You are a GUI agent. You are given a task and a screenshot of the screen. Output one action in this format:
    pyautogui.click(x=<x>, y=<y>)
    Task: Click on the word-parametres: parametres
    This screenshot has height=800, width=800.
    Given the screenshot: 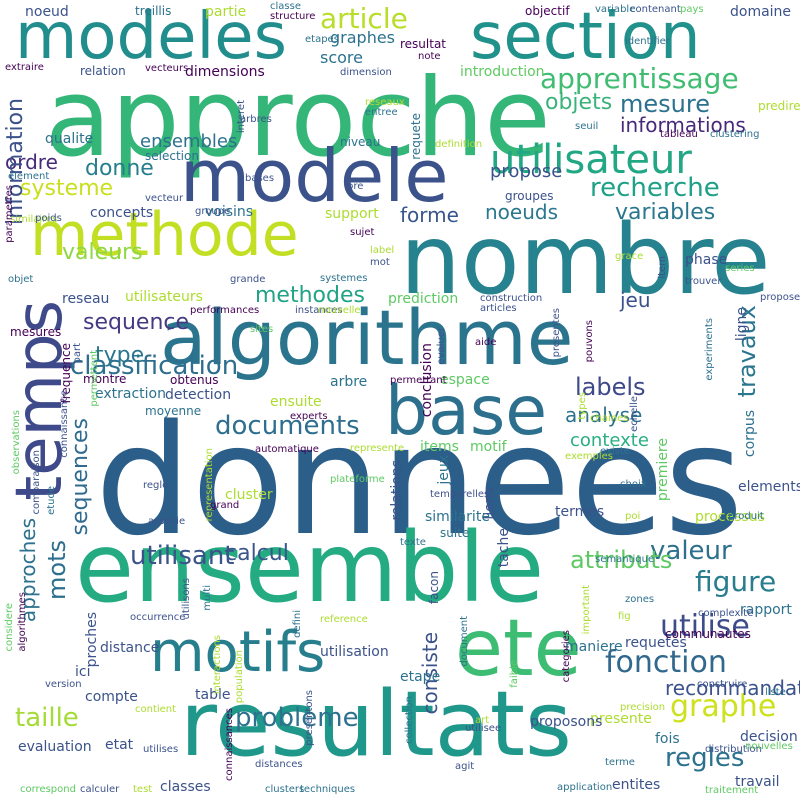 What is the action you would take?
    pyautogui.click(x=9, y=214)
    